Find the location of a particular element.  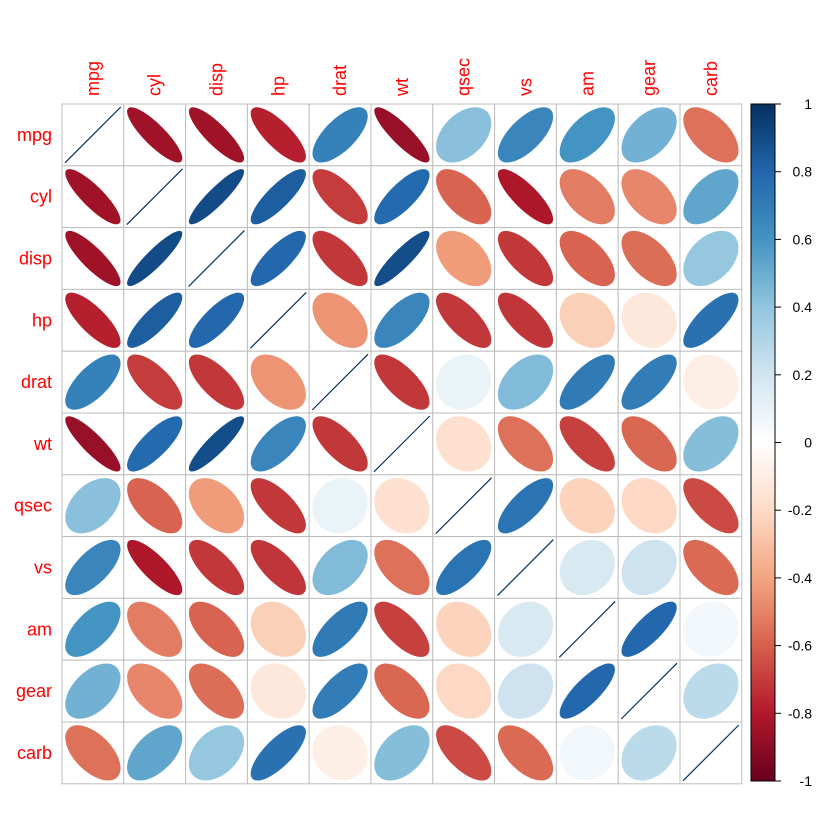

row-label-carb: carb is located at coordinates (34, 753).